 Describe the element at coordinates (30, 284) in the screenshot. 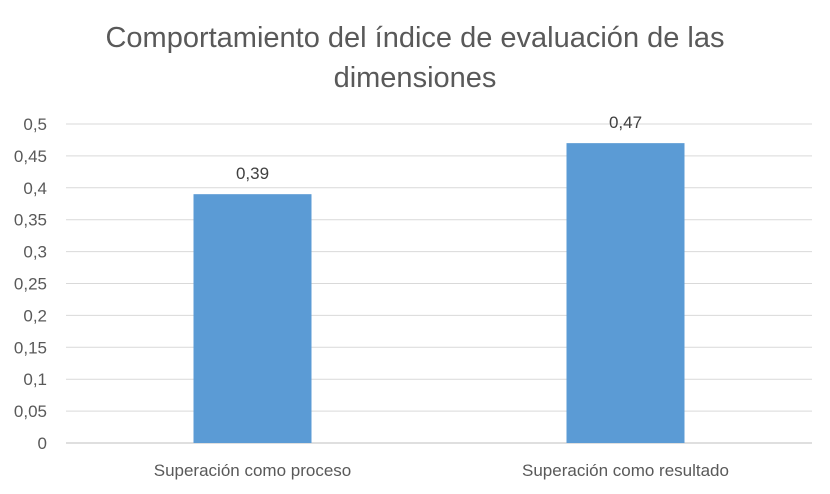

I see `y-tick-label: 0,25` at that location.